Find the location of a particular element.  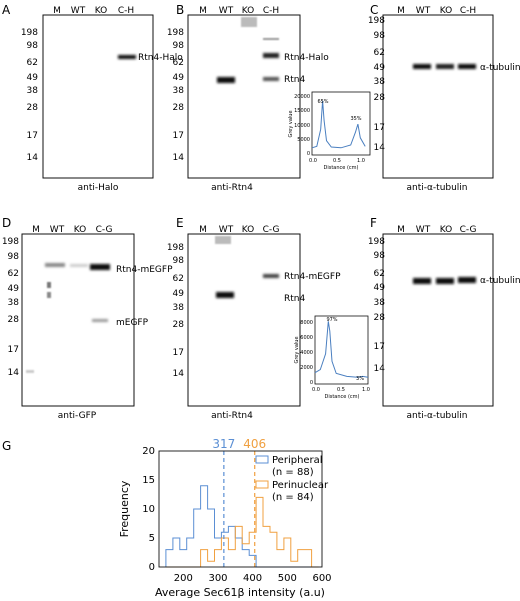

antibody-label: anti-GFP is located at coordinates (77, 416).